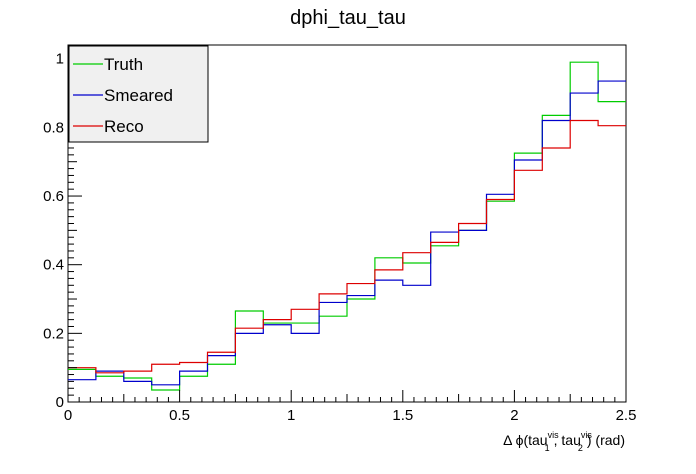  What do you see at coordinates (60, 59) in the screenshot?
I see `y-tick-label: 1` at bounding box center [60, 59].